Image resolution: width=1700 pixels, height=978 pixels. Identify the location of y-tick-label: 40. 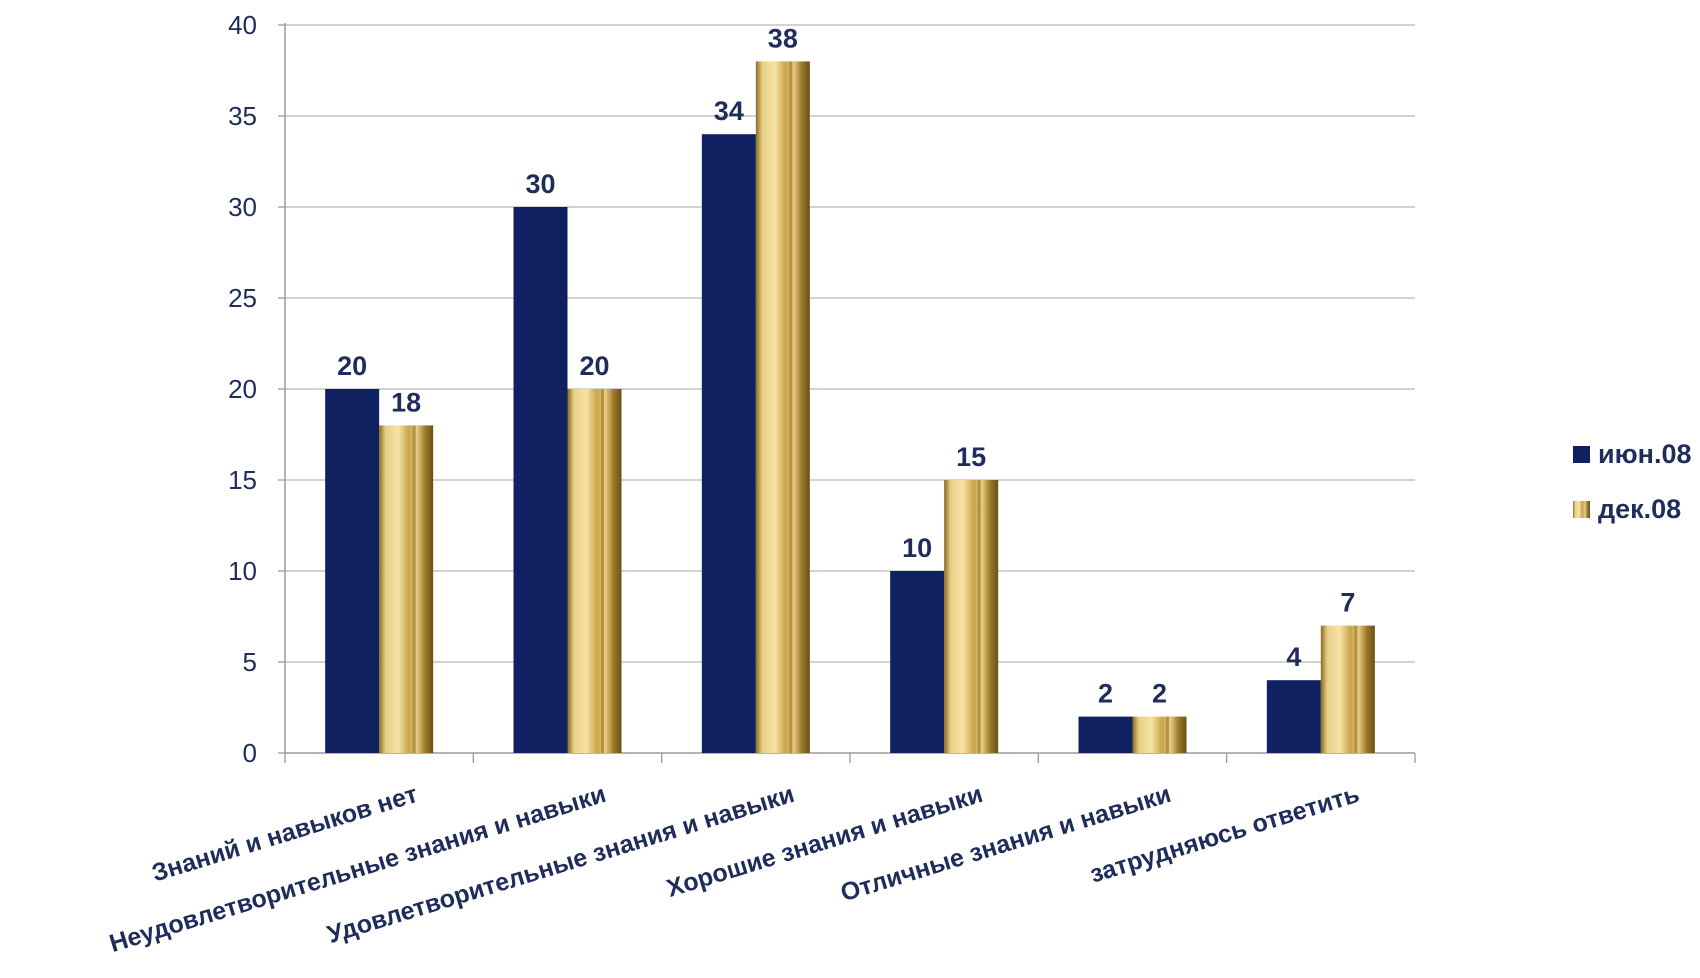
(242, 25).